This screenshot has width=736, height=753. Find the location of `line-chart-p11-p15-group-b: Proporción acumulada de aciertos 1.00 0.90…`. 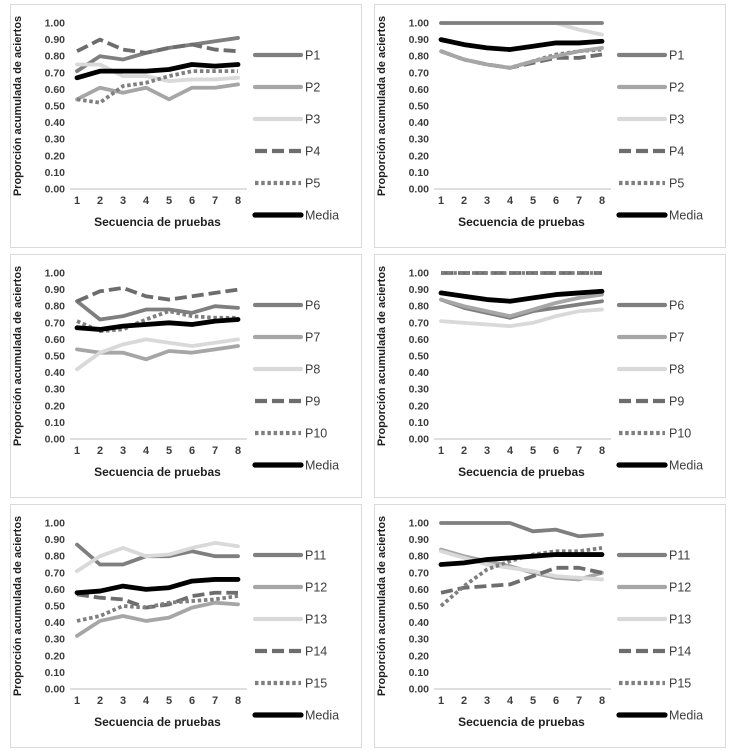

line-chart-p11-p15-group-b: Proporción acumulada de aciertos 1.00 0.90… is located at coordinates (539, 622).